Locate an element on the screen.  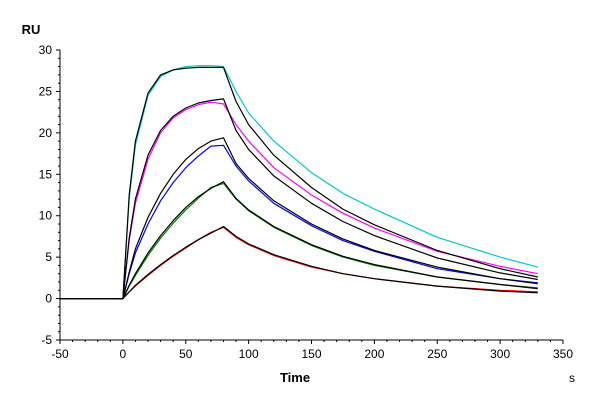
y-tick-label: 30 is located at coordinates (46, 50).